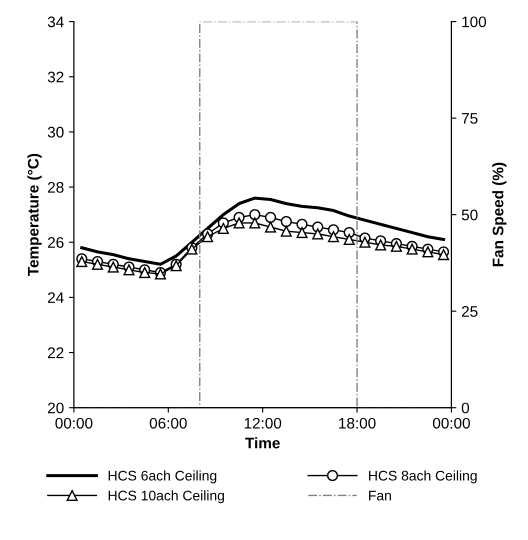 This screenshot has height=540, width=528. I want to click on y-tick-label: 30, so click(56, 132).